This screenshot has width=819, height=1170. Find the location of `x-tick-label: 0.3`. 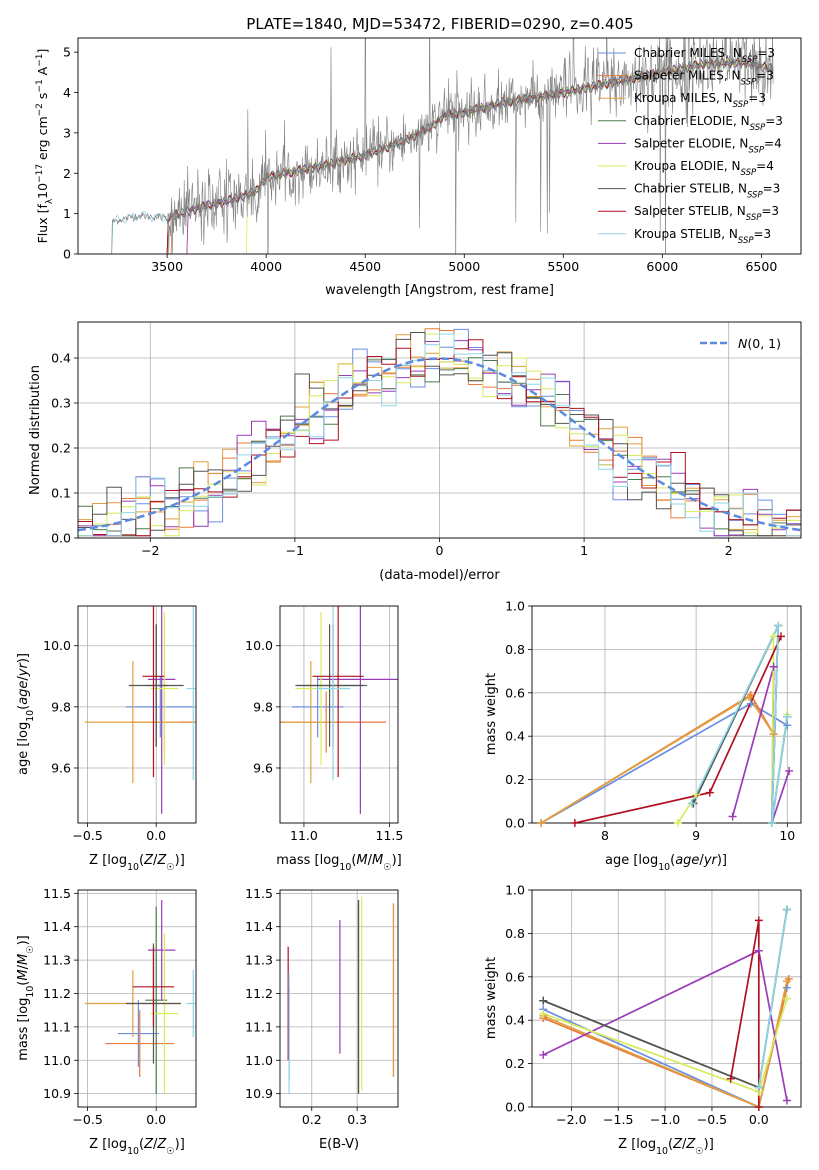

x-tick-label: 0.3 is located at coordinates (357, 1119).